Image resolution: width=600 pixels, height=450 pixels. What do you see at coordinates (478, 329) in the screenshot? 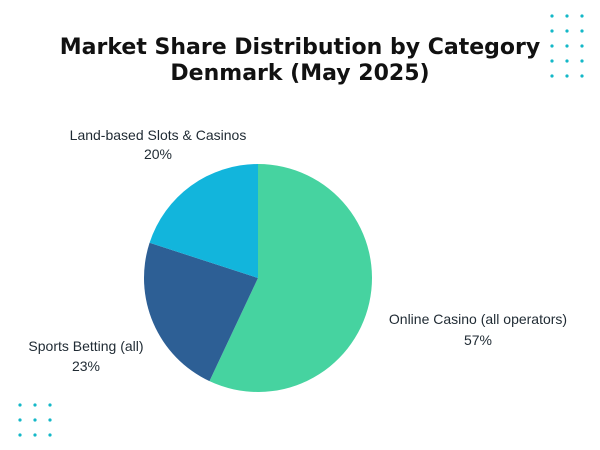
I see `slice-label-online-casino: Online Casino (all operators) 57%` at bounding box center [478, 329].